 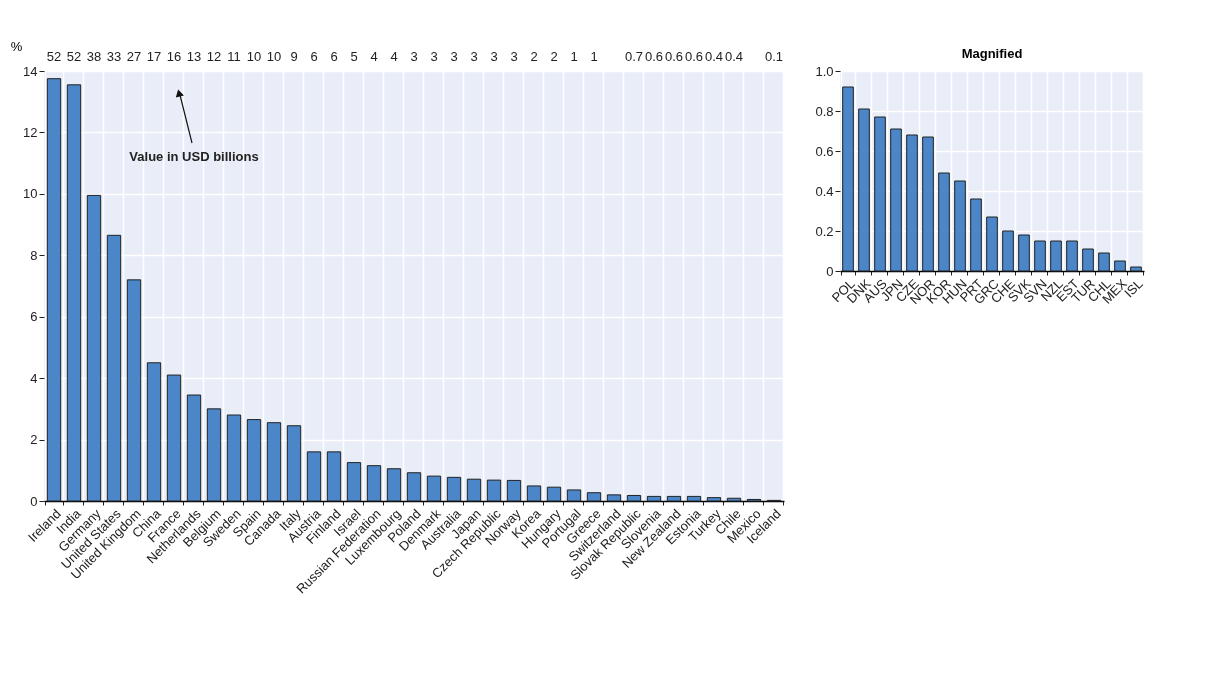 What do you see at coordinates (354, 56) in the screenshot?
I see `text: 5` at bounding box center [354, 56].